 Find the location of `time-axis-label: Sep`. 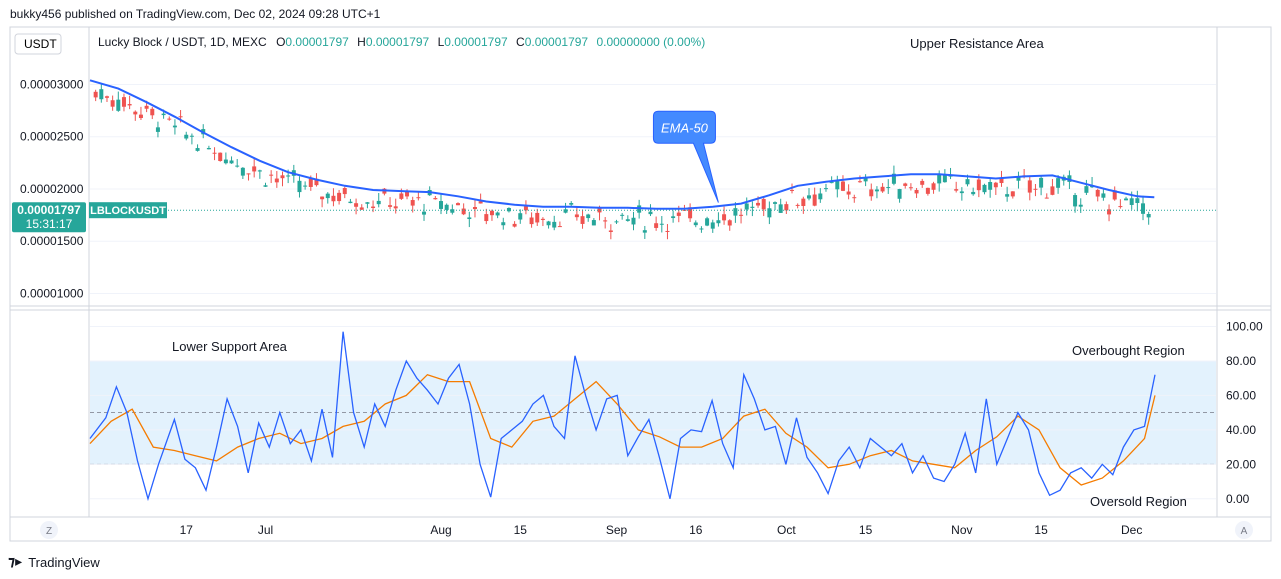

time-axis-label: Sep is located at coordinates (617, 530).